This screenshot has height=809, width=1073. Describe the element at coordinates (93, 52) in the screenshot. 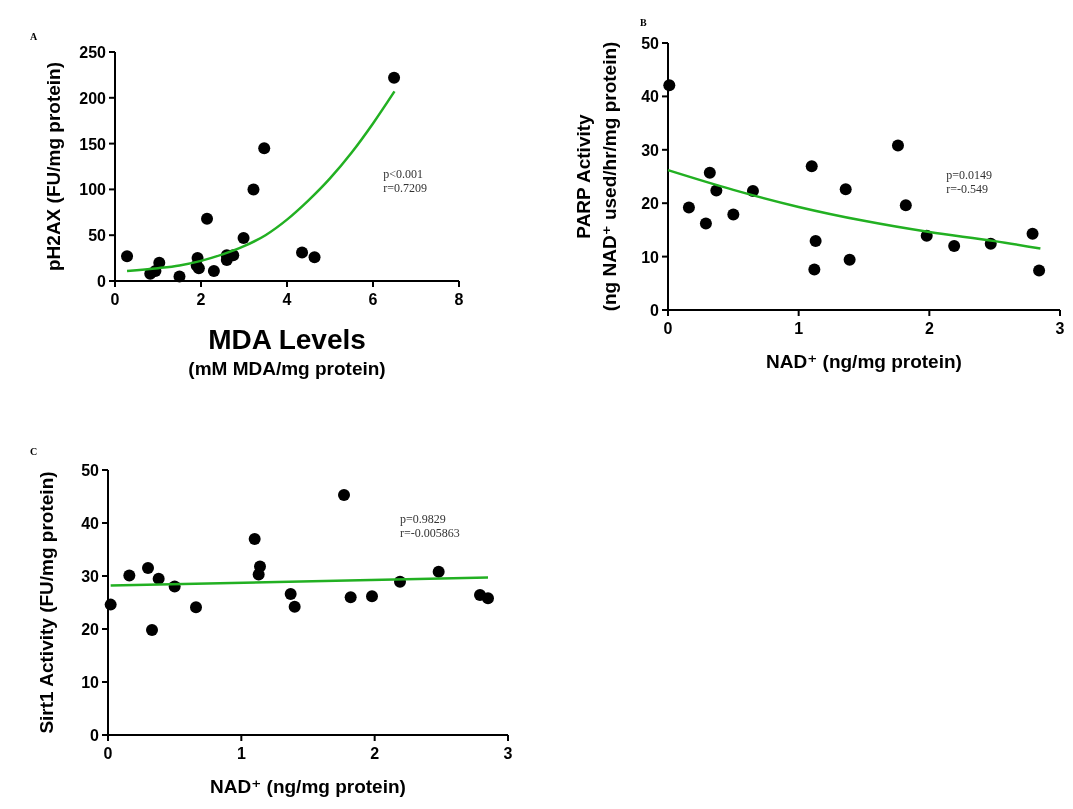

I see `y-tick-label: 250` at that location.